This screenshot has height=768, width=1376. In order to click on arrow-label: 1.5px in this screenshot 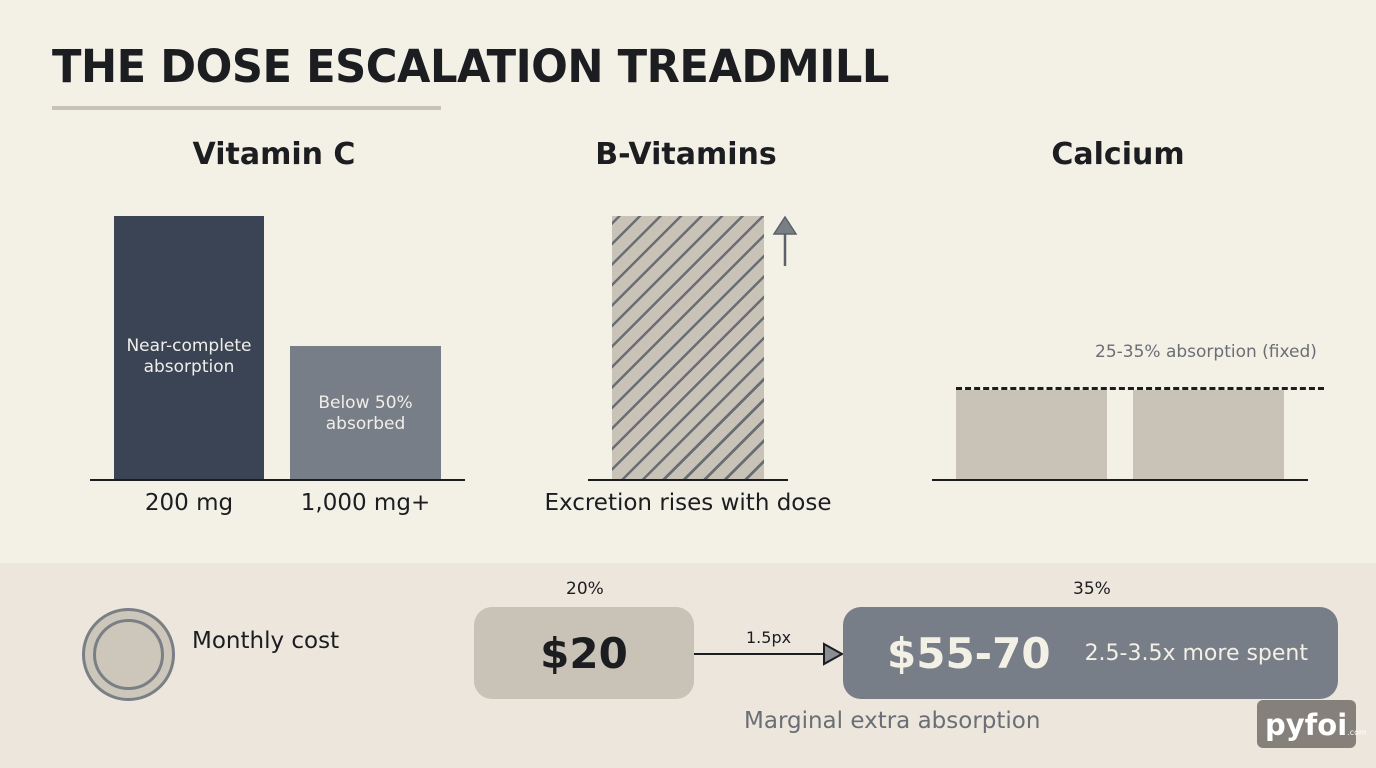, I will do `click(769, 637)`.